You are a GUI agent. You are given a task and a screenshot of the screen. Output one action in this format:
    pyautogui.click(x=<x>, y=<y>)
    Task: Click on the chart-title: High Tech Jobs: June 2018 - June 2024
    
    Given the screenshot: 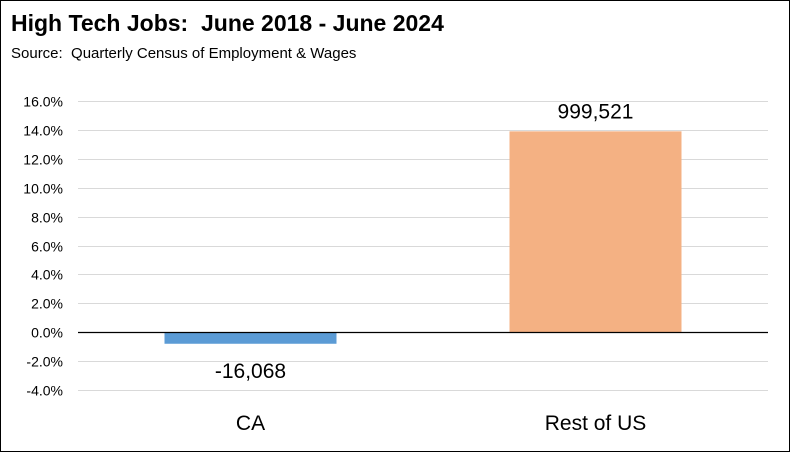 What is the action you would take?
    pyautogui.click(x=227, y=23)
    